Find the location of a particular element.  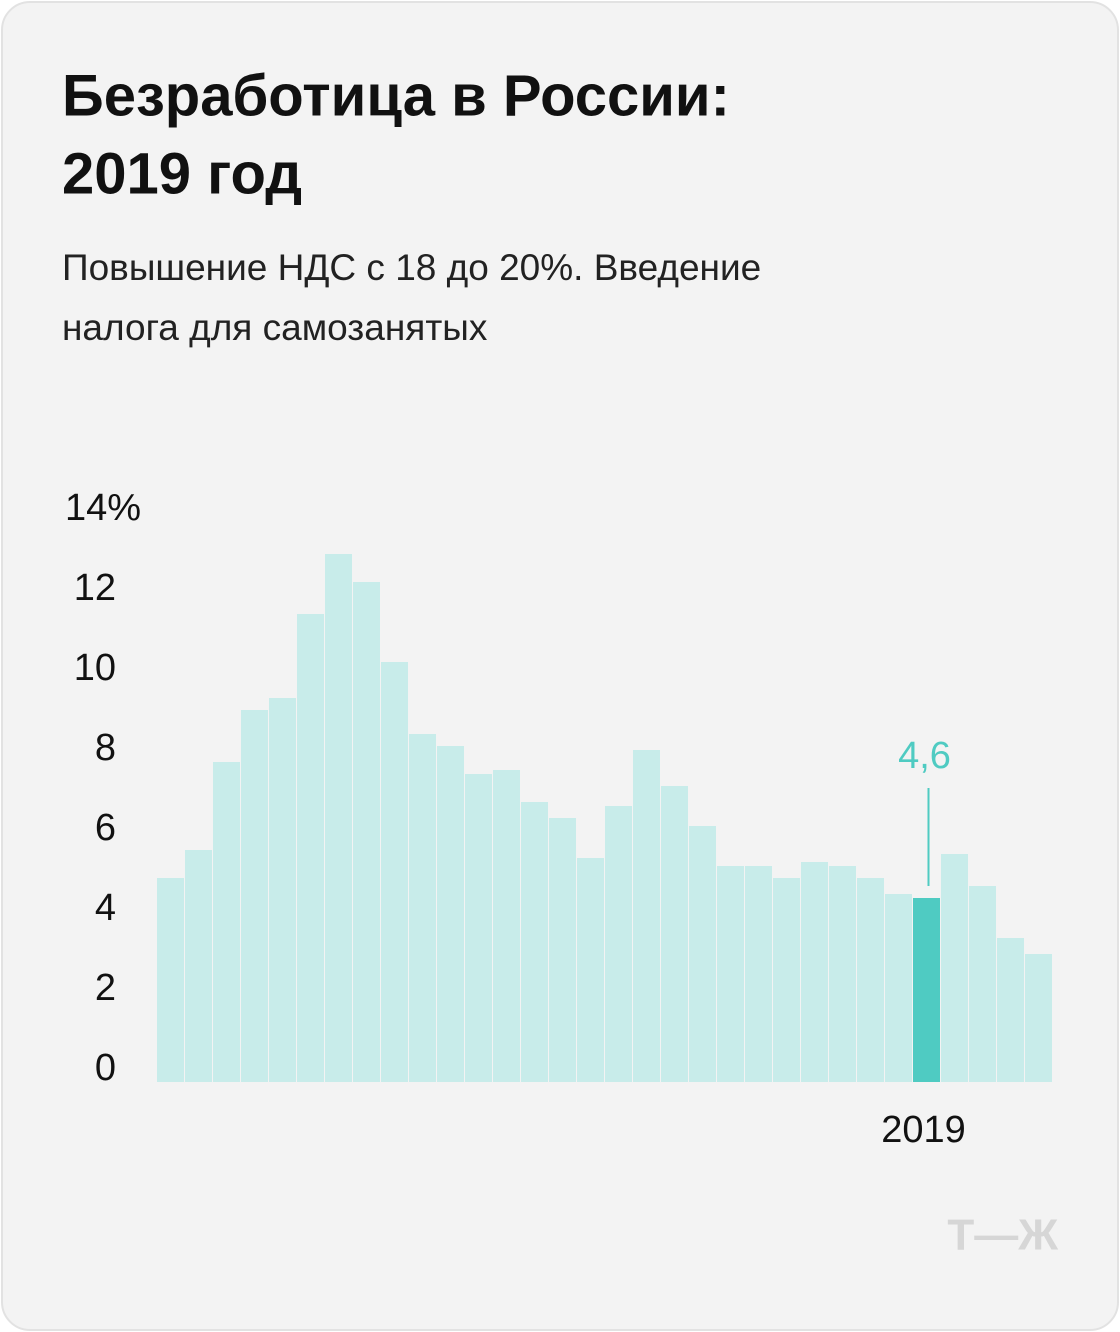

chart-subtitle: налога для самозанятых is located at coordinates (275, 327).